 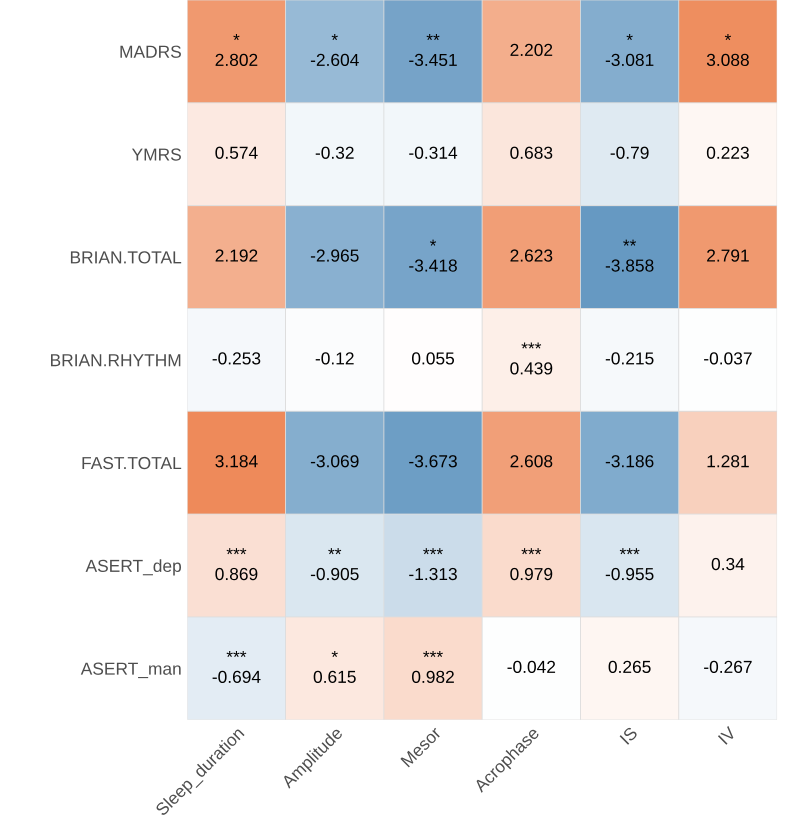 What do you see at coordinates (727, 735) in the screenshot?
I see `x-tick-label: IV` at bounding box center [727, 735].